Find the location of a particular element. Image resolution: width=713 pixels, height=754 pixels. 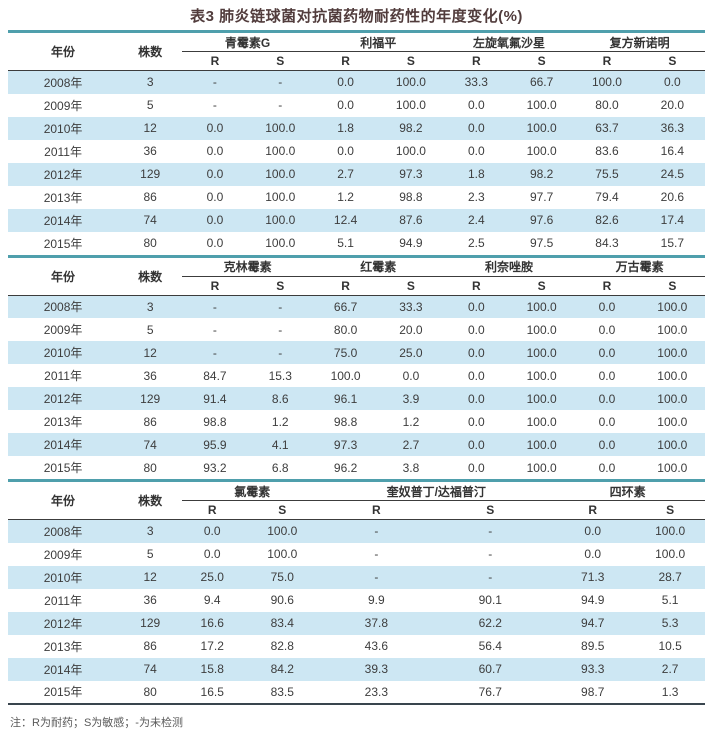

value-cell: 90.1 is located at coordinates (490, 600).